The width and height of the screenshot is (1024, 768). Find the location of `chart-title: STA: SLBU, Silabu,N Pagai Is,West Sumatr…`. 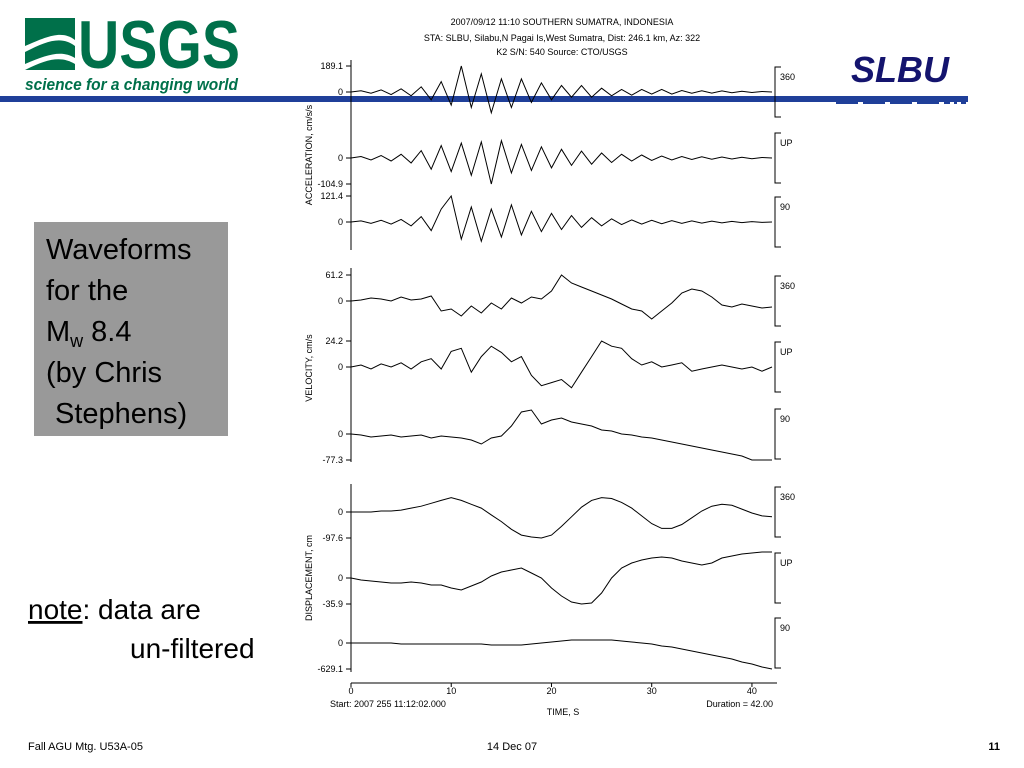

chart-title: STA: SLBU, Silabu,N Pagai Is,West Sumatr… is located at coordinates (562, 38).